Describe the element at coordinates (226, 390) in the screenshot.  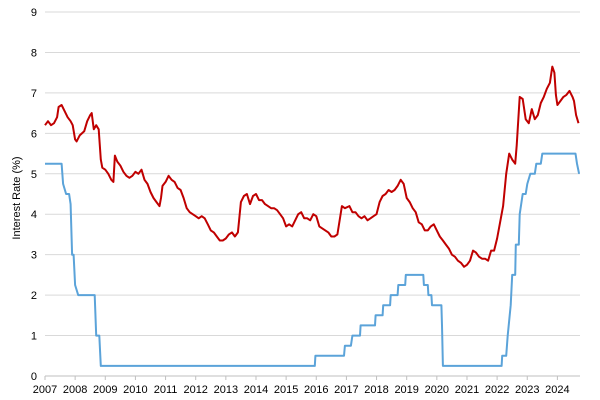
I see `x-tick-label: 2013` at that location.